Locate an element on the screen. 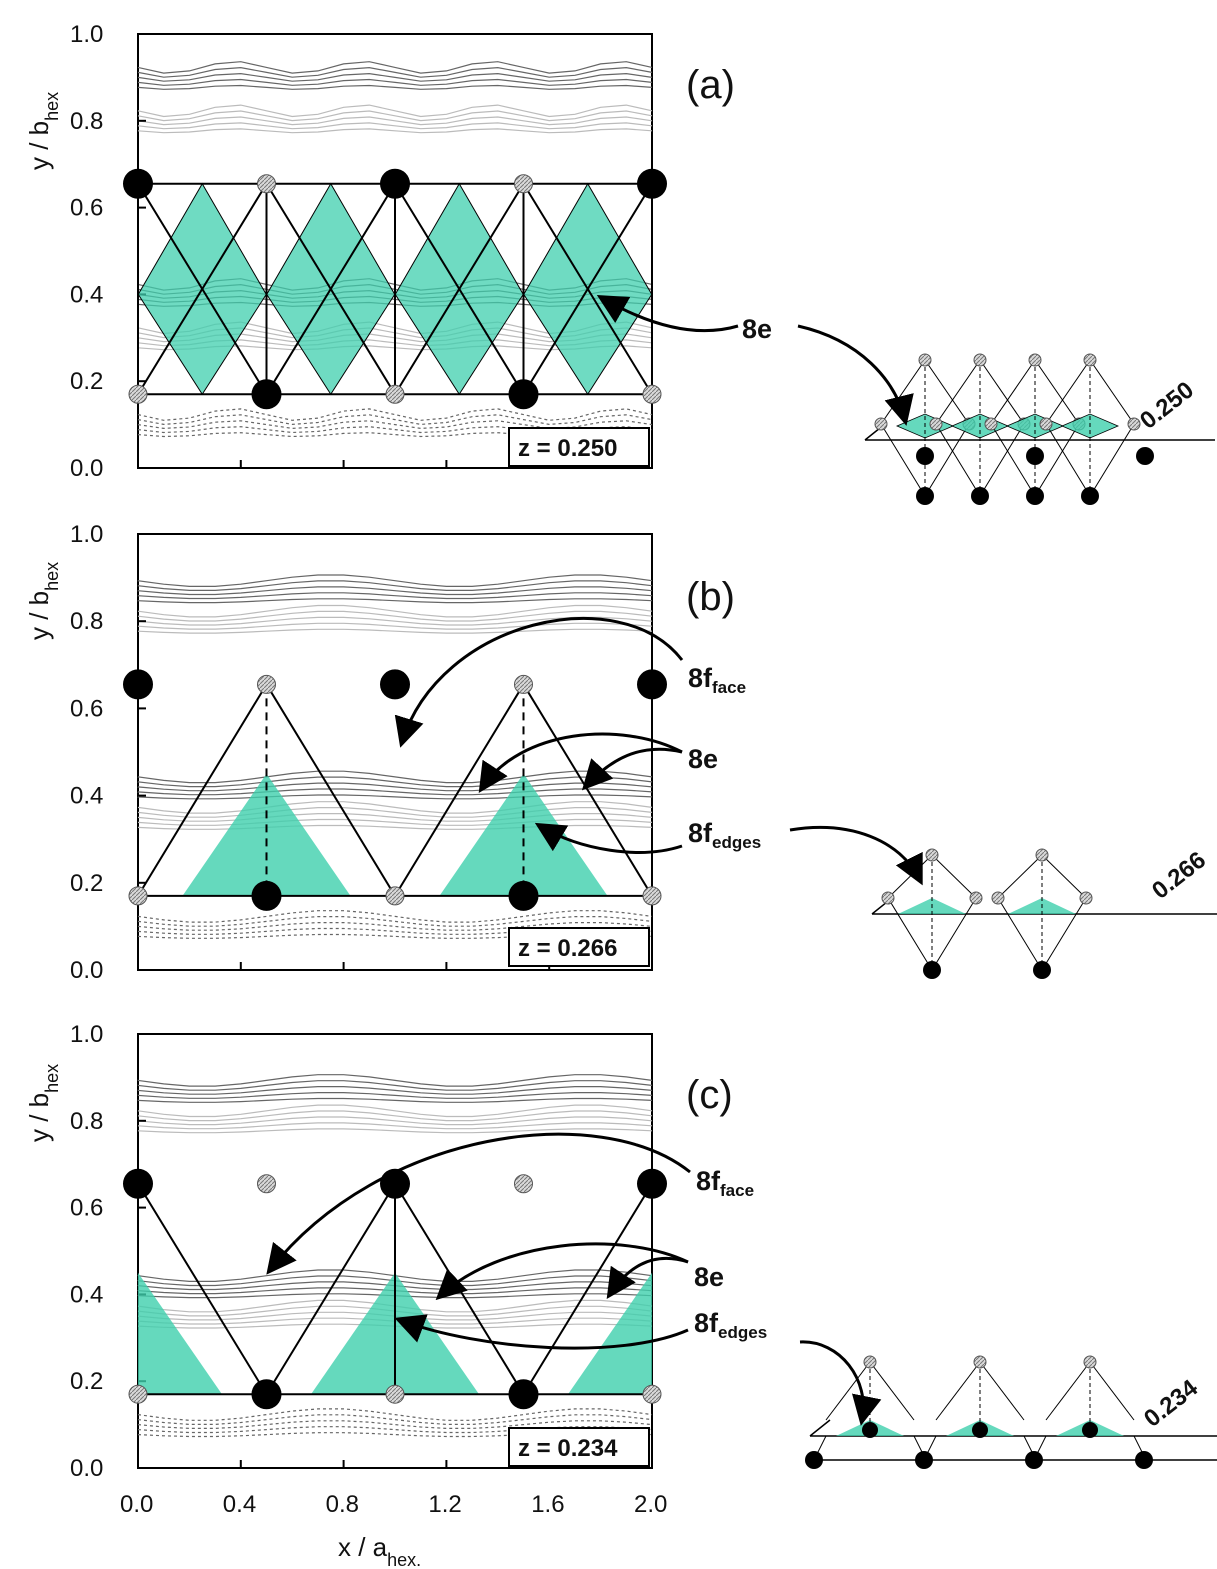 Image resolution: width=1217 pixels, height=1569 pixels. arrow-8f-edges-b-inset is located at coordinates (856, 855).